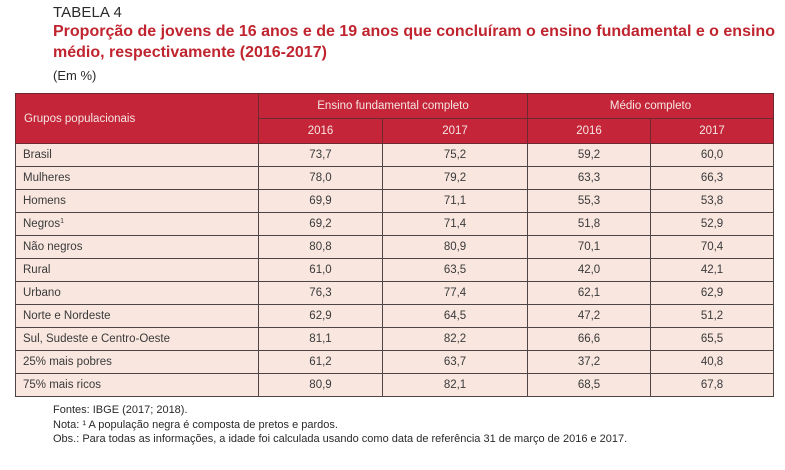 The height and width of the screenshot is (470, 785). I want to click on value-cell: 75,2, so click(455, 155).